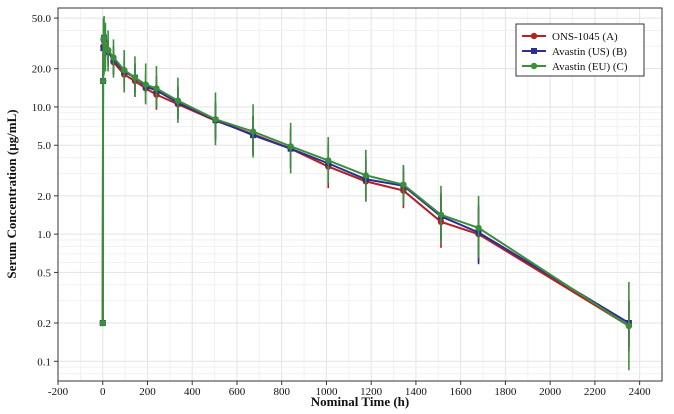  What do you see at coordinates (45, 190) in the screenshot?
I see `y-axis-ticks: 0.1 0.2 0.5 1.0 2.0 5.0 10.0 20.0 50.0` at bounding box center [45, 190].